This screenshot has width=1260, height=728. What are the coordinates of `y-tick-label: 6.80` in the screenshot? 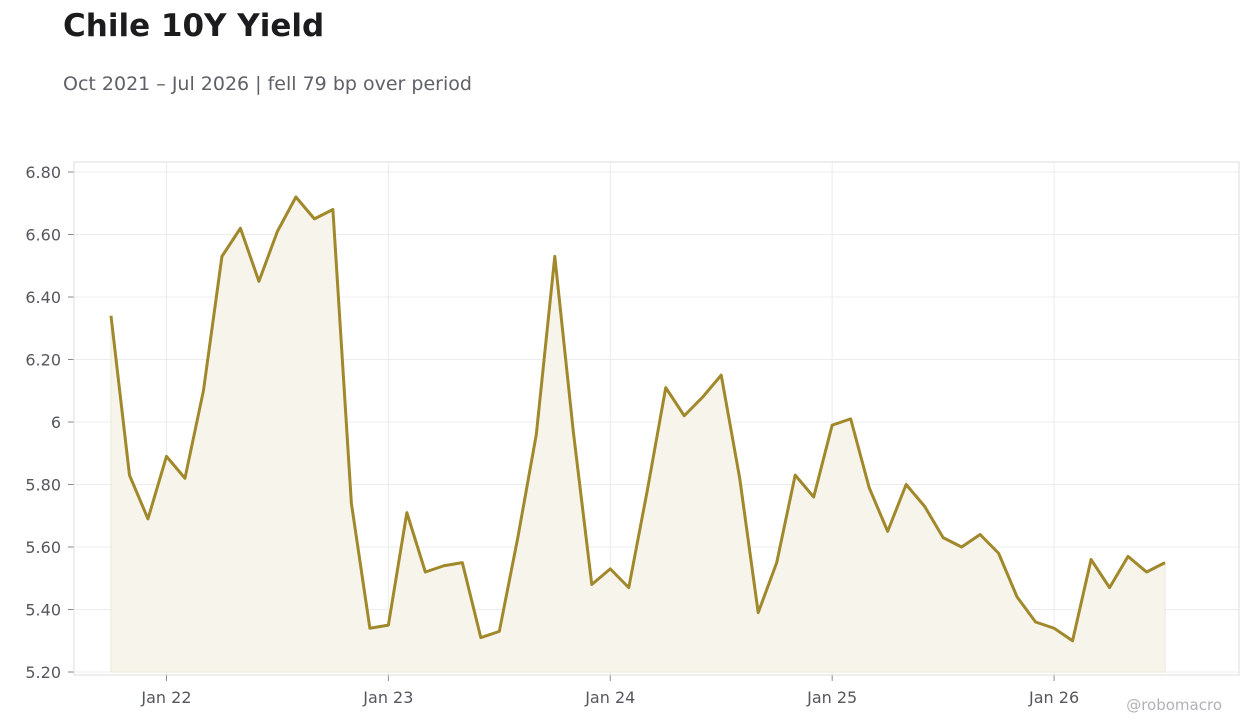 It's located at (43, 172).